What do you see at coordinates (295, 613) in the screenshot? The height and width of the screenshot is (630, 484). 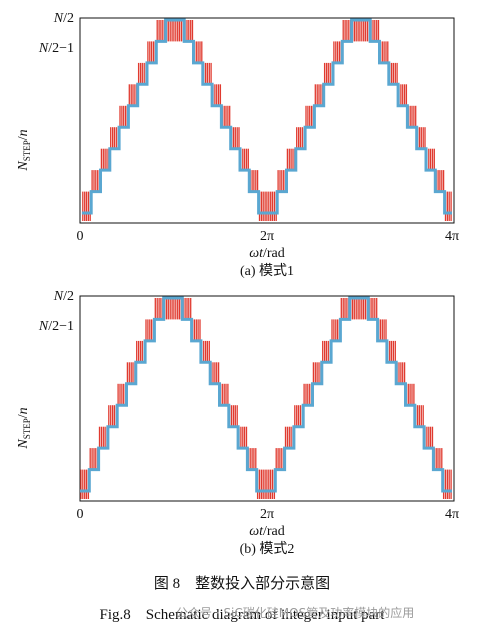 I see `watermark-text: 公众号 · SiC碳化硅MOS管及功率模块的应用` at bounding box center [295, 613].